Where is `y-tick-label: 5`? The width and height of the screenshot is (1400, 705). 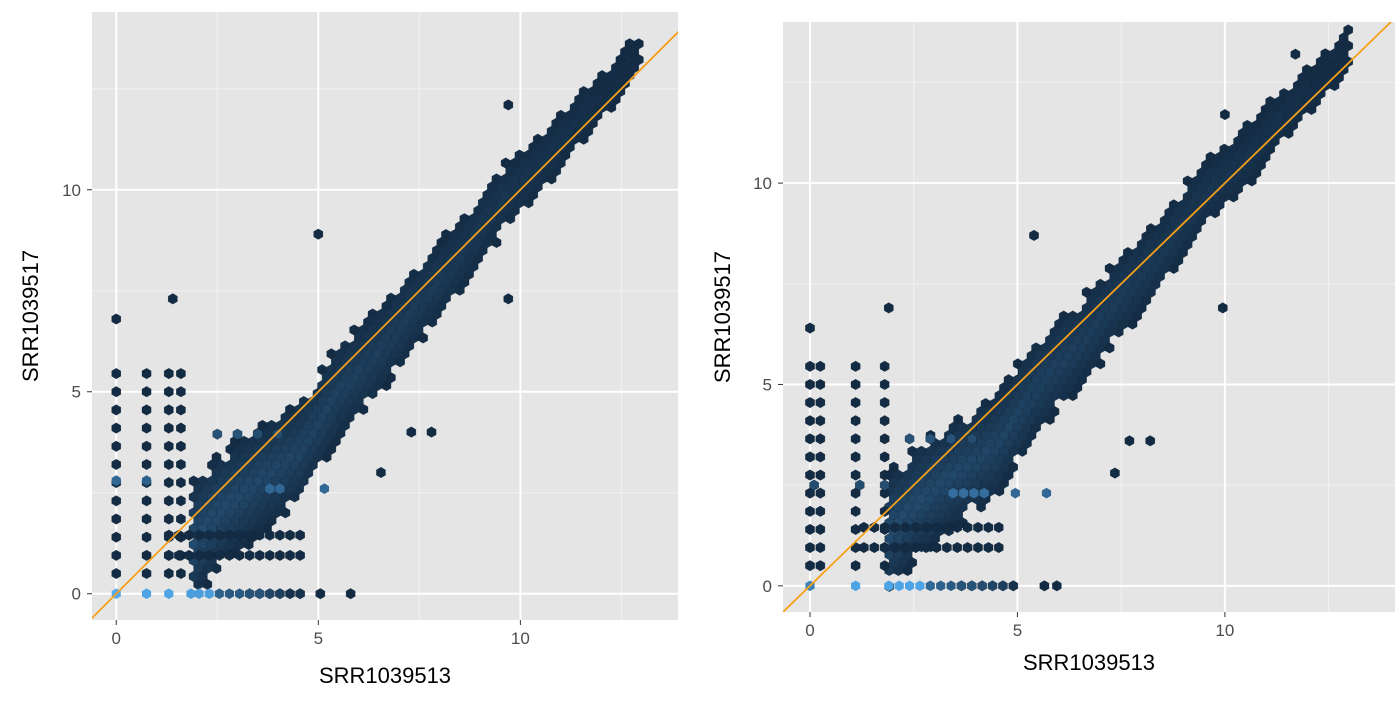
y-tick-label: 5 is located at coordinates (76, 392).